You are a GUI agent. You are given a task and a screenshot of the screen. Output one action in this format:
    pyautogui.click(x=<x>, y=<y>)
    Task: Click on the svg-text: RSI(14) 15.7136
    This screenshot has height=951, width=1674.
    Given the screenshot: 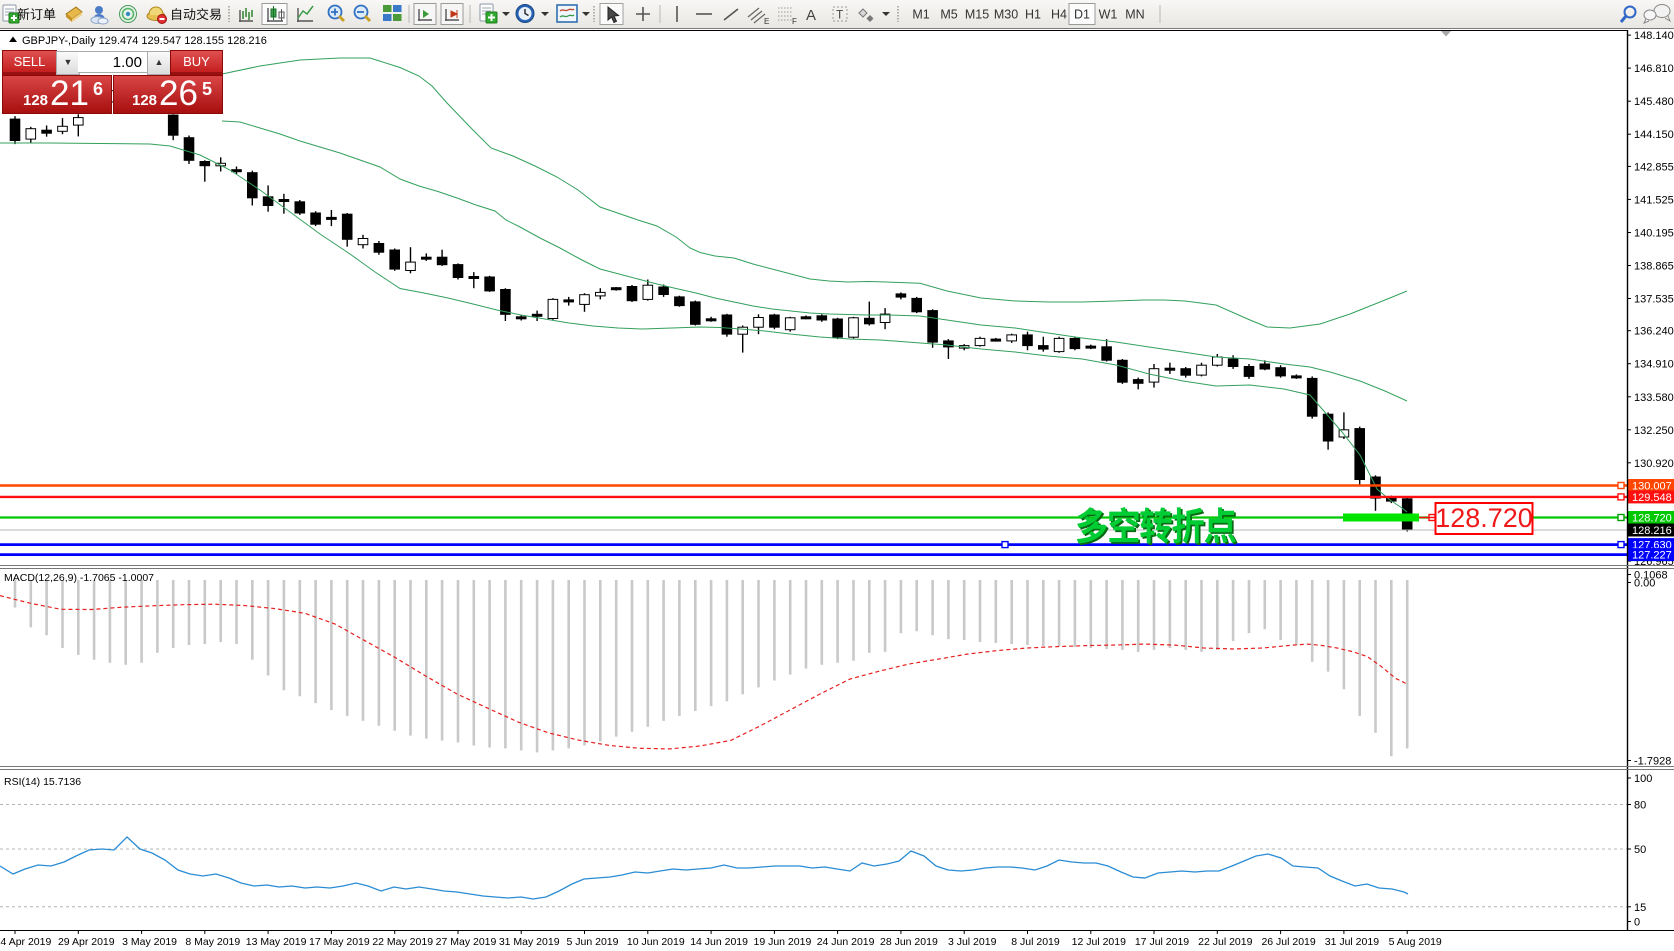 What is the action you would take?
    pyautogui.click(x=42, y=782)
    